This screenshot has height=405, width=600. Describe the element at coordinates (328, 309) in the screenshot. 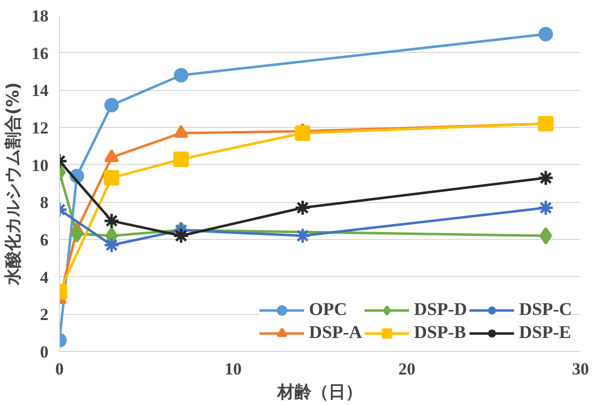

I see `legend-label: OPC` at that location.